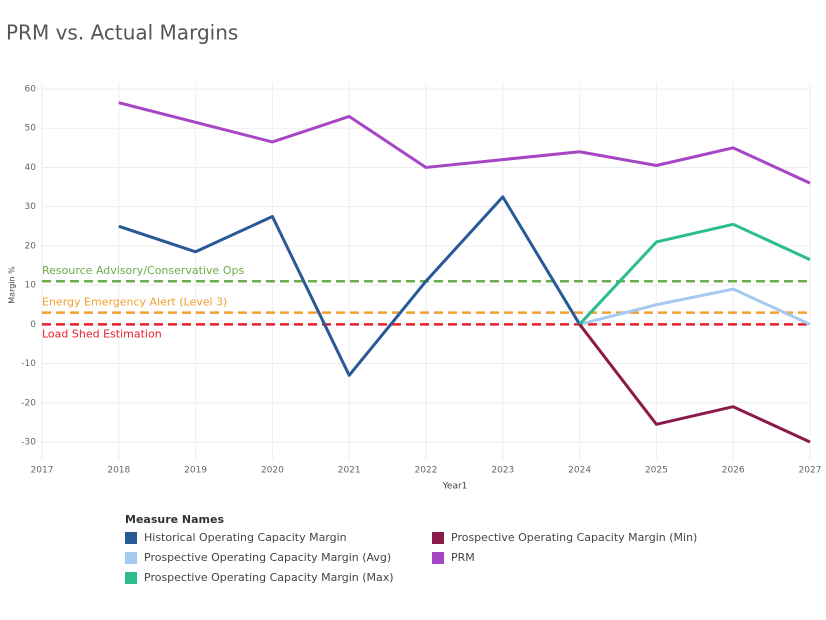  What do you see at coordinates (28, 443) in the screenshot?
I see `y-tick-label: -30` at bounding box center [28, 443].